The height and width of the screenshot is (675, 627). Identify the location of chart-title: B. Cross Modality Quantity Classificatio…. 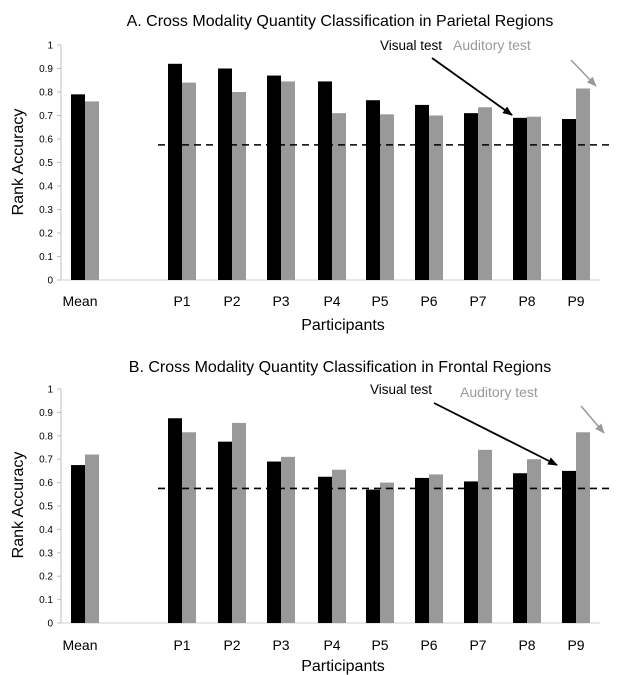
(340, 367).